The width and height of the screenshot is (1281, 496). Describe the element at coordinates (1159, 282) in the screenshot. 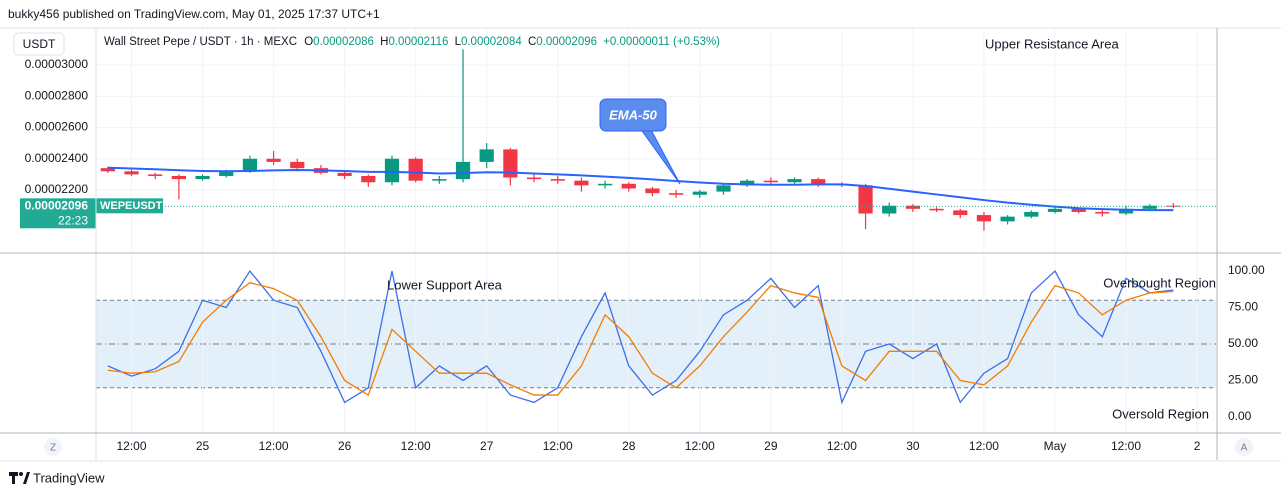

I see `annotation: Overbought Region` at that location.